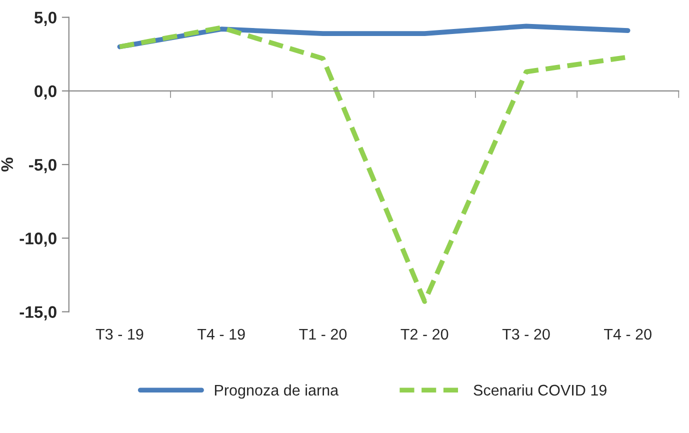  I want to click on y-tick-label: -5,0, so click(42, 166).